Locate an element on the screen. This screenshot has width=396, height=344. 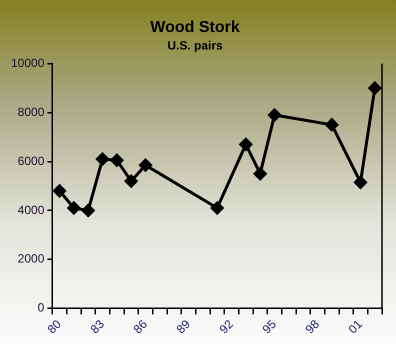
y-tick-label: 2000 is located at coordinates (31, 259).